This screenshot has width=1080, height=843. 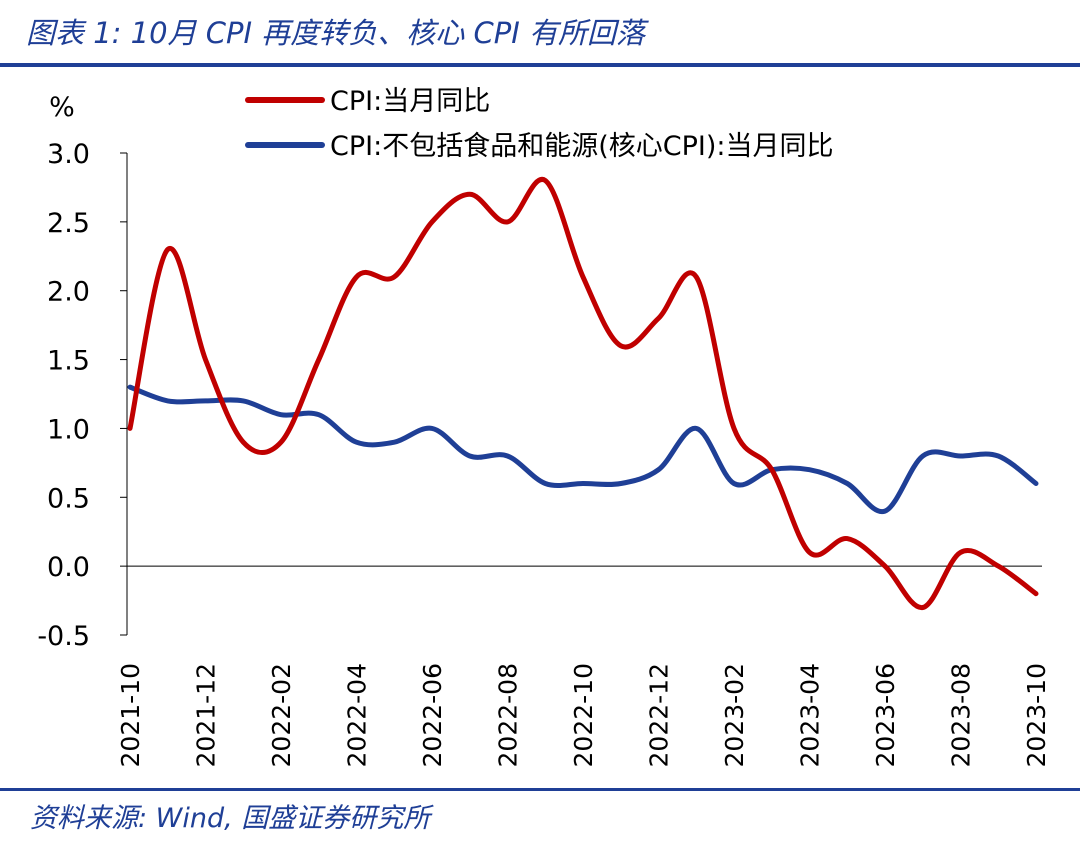 What do you see at coordinates (540, 65) in the screenshot?
I see `title-divider` at bounding box center [540, 65].